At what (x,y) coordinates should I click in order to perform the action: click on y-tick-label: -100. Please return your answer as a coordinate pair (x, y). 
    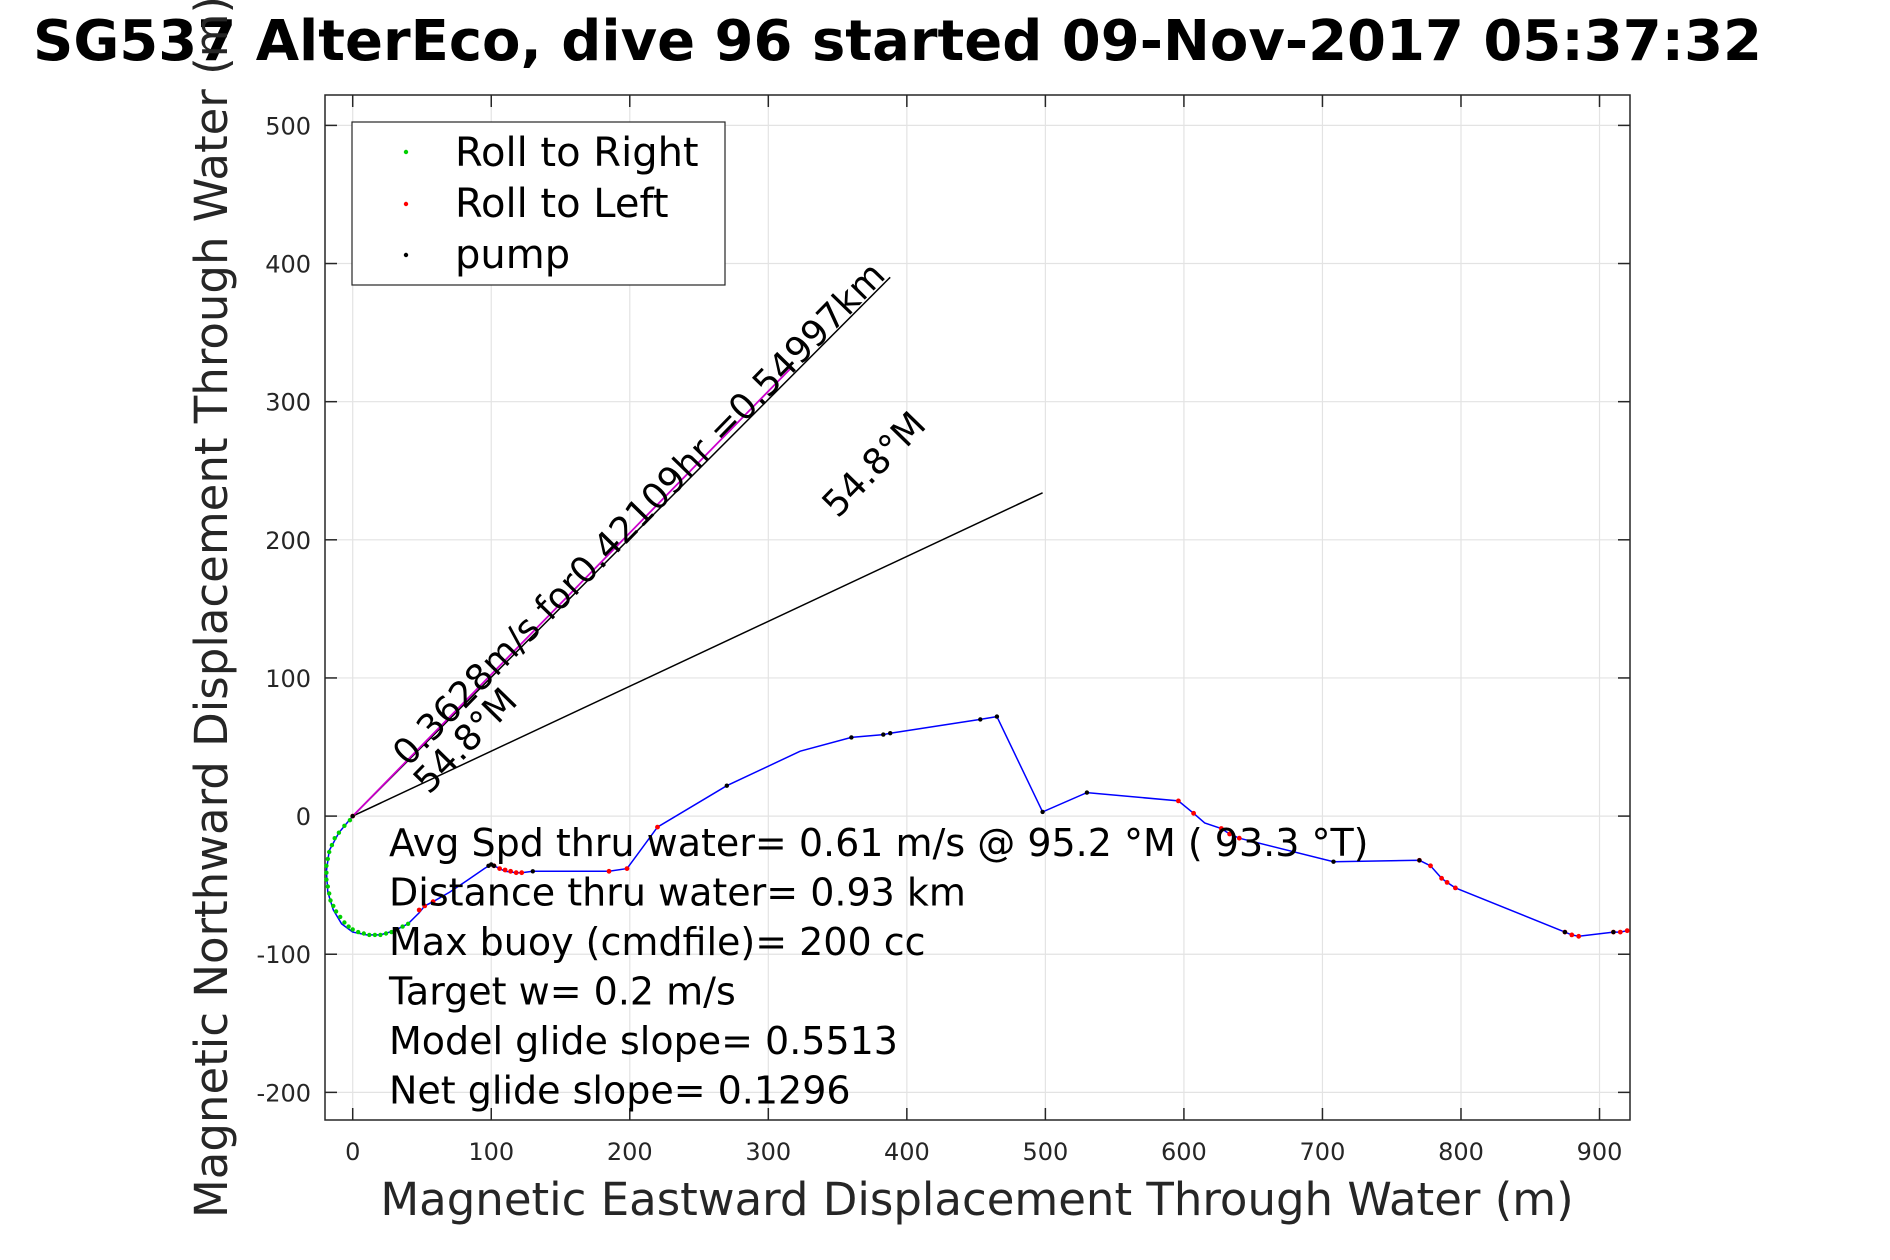
    Looking at the image, I should click on (284, 955).